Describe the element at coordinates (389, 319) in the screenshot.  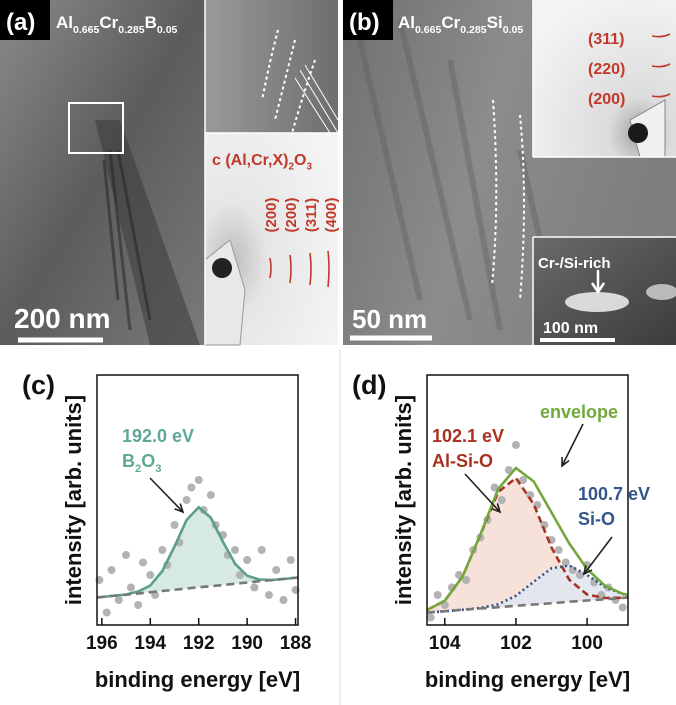
I see `scale-label: 50 nm` at that location.